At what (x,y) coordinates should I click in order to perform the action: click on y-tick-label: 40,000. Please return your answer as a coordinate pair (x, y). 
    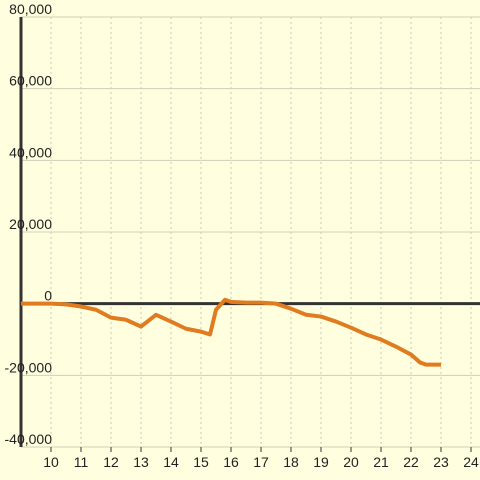
    Looking at the image, I should click on (30, 152).